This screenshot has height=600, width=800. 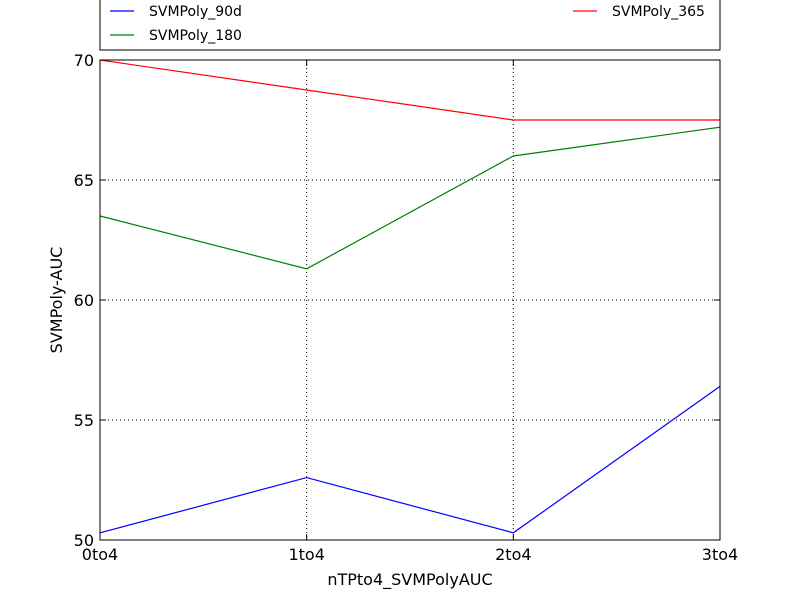 I want to click on y-tick-label: 50, so click(x=84, y=540).